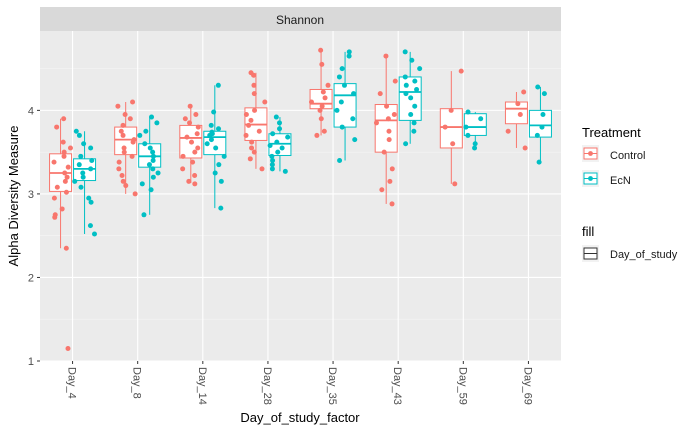 The image size is (700, 432). I want to click on x-tick-label: Day_69, so click(527, 386).